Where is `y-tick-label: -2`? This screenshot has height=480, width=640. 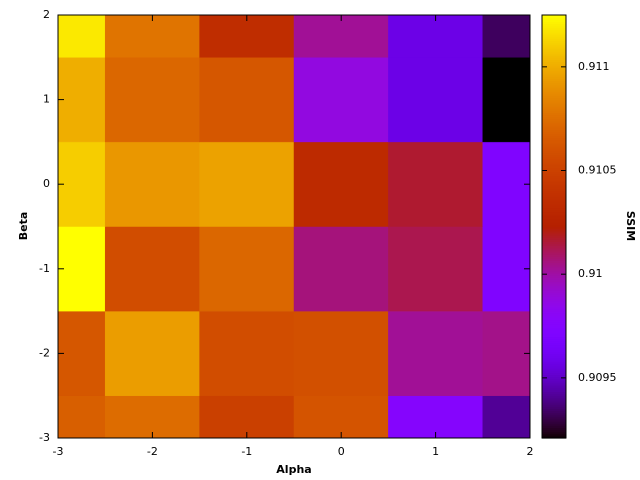 y-tick-label: -2 is located at coordinates (44, 352).